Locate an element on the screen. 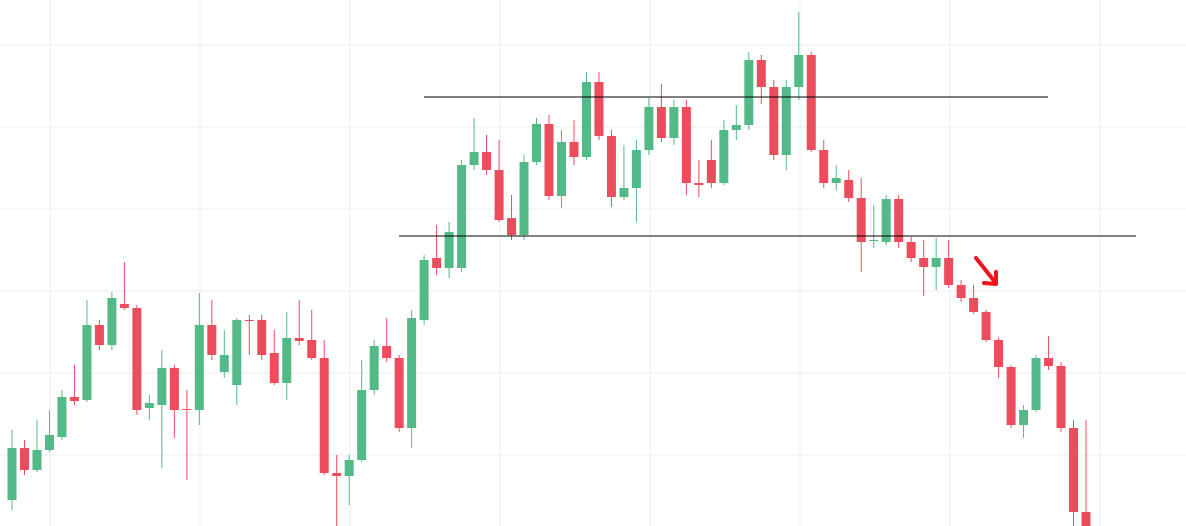  arrow is located at coordinates (986, 271).